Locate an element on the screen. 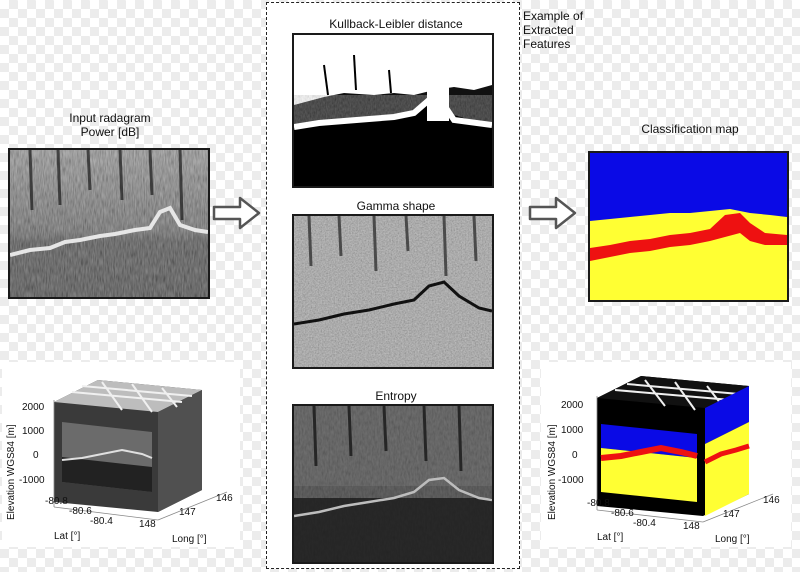  gamma-shape-title: Gamma shape is located at coordinates (396, 206).